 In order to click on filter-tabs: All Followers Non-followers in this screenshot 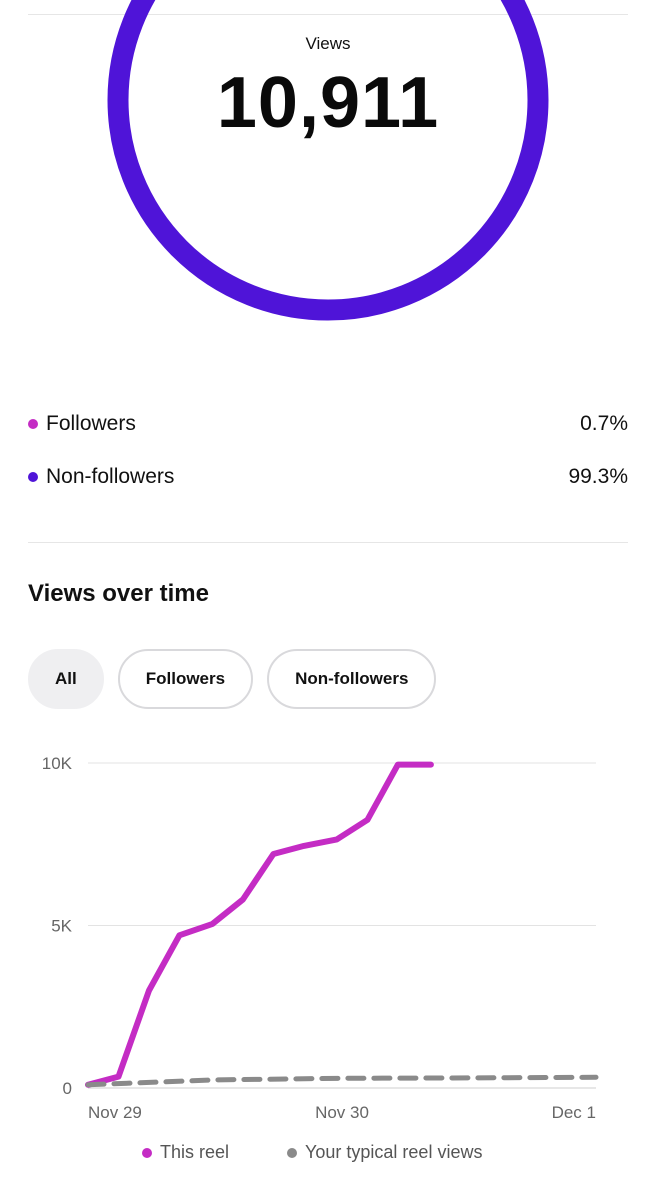, I will do `click(232, 679)`.